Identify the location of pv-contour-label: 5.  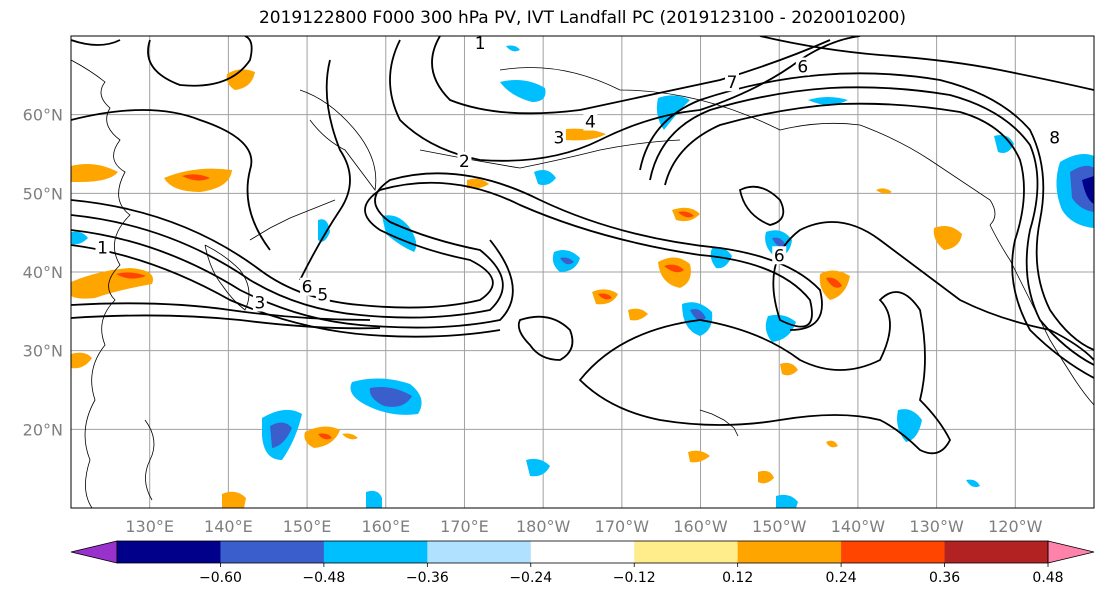
(322, 296).